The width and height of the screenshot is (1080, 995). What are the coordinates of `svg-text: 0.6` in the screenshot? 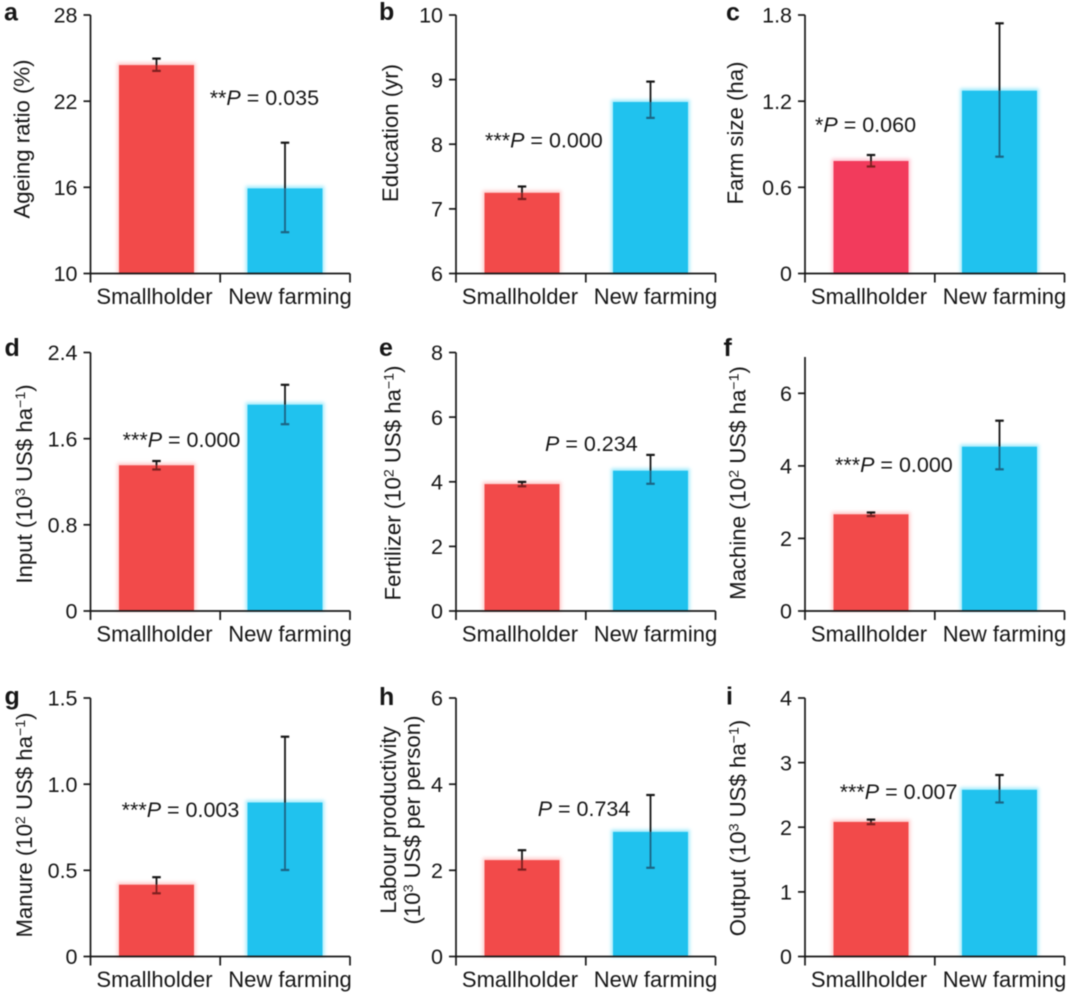 It's located at (777, 188).